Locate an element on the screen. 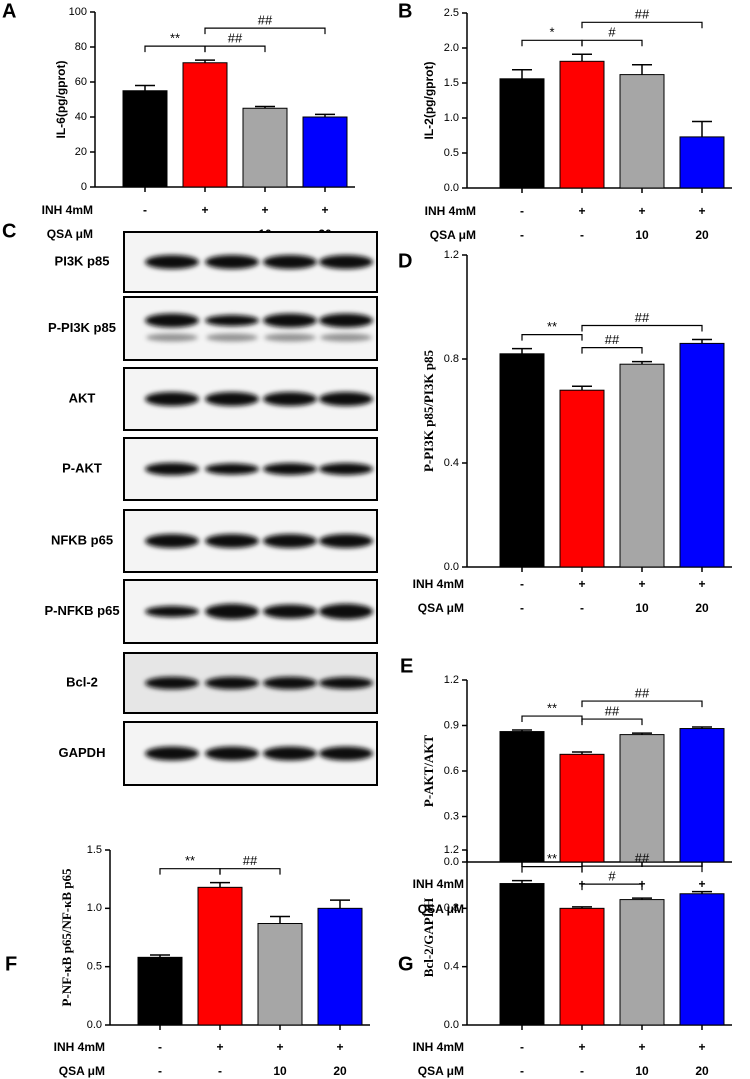 The height and width of the screenshot is (1079, 750). y-tick-label: 60 is located at coordinates (81, 82).